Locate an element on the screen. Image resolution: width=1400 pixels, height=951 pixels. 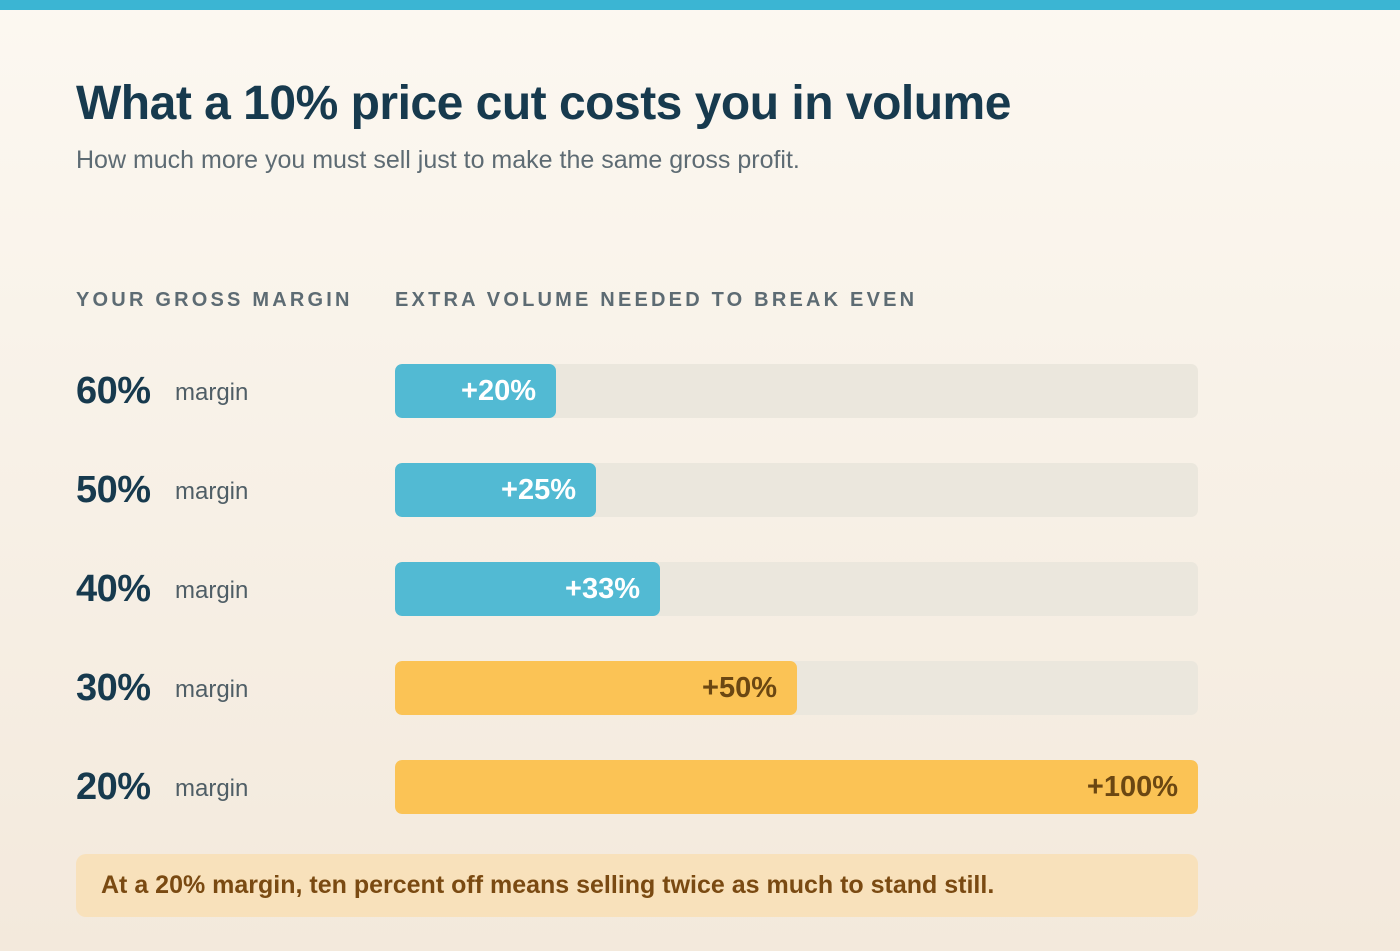
bar: +50% is located at coordinates (596, 688).